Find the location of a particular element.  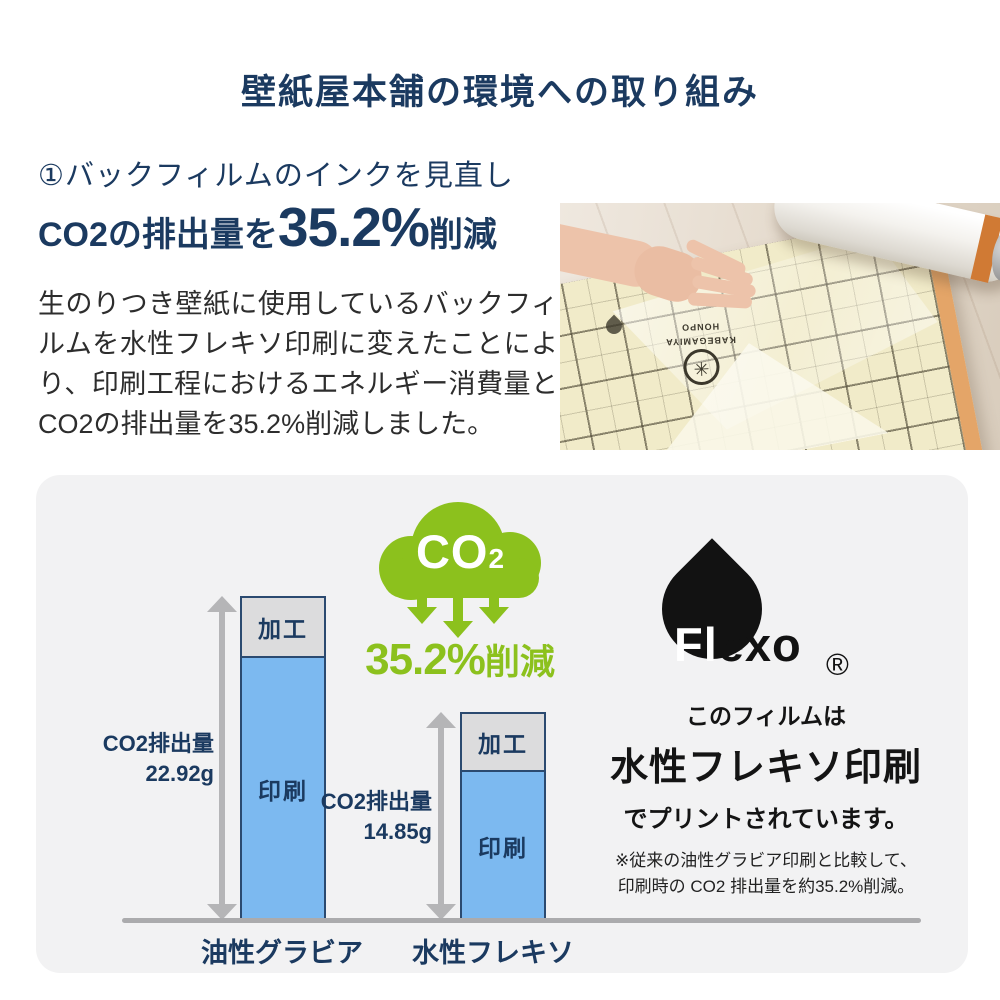

highlight-prefix: CO2の排出量を is located at coordinates (158, 235).